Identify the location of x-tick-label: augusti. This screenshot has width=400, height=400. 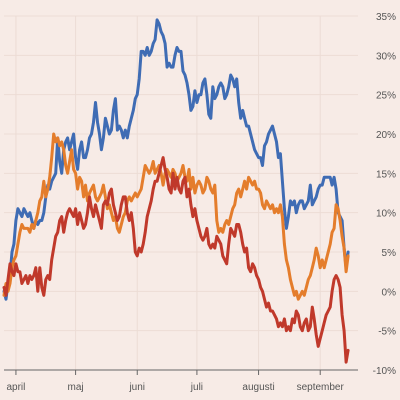
(258, 387).